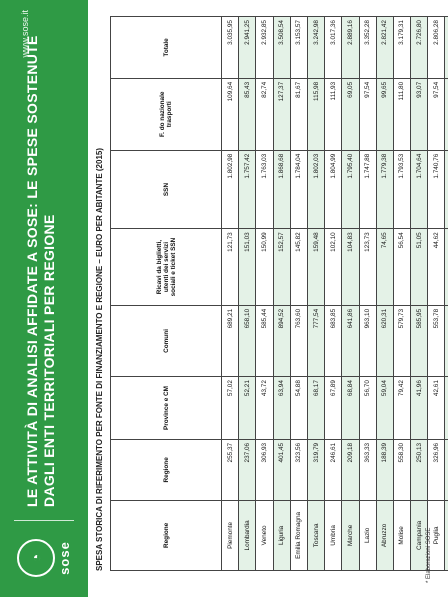 This screenshot has width=448, height=597. What do you see at coordinates (385, 408) in the screenshot?
I see `value-cell: 59,04` at bounding box center [385, 408].